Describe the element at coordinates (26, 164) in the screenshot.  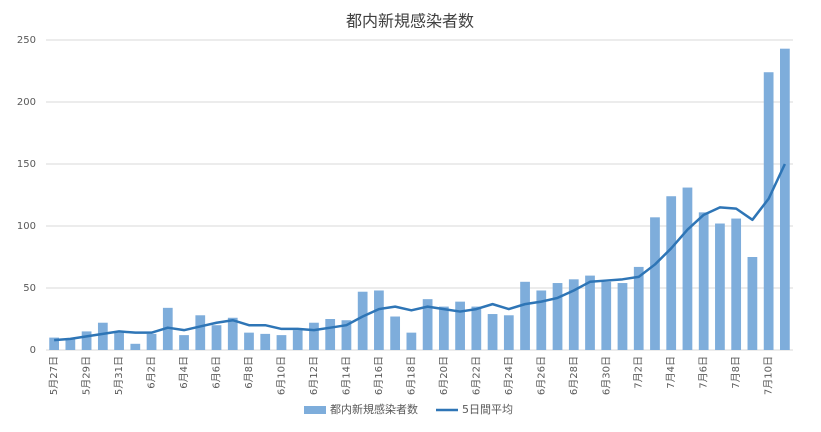
I see `y-tick-label: 150` at that location.